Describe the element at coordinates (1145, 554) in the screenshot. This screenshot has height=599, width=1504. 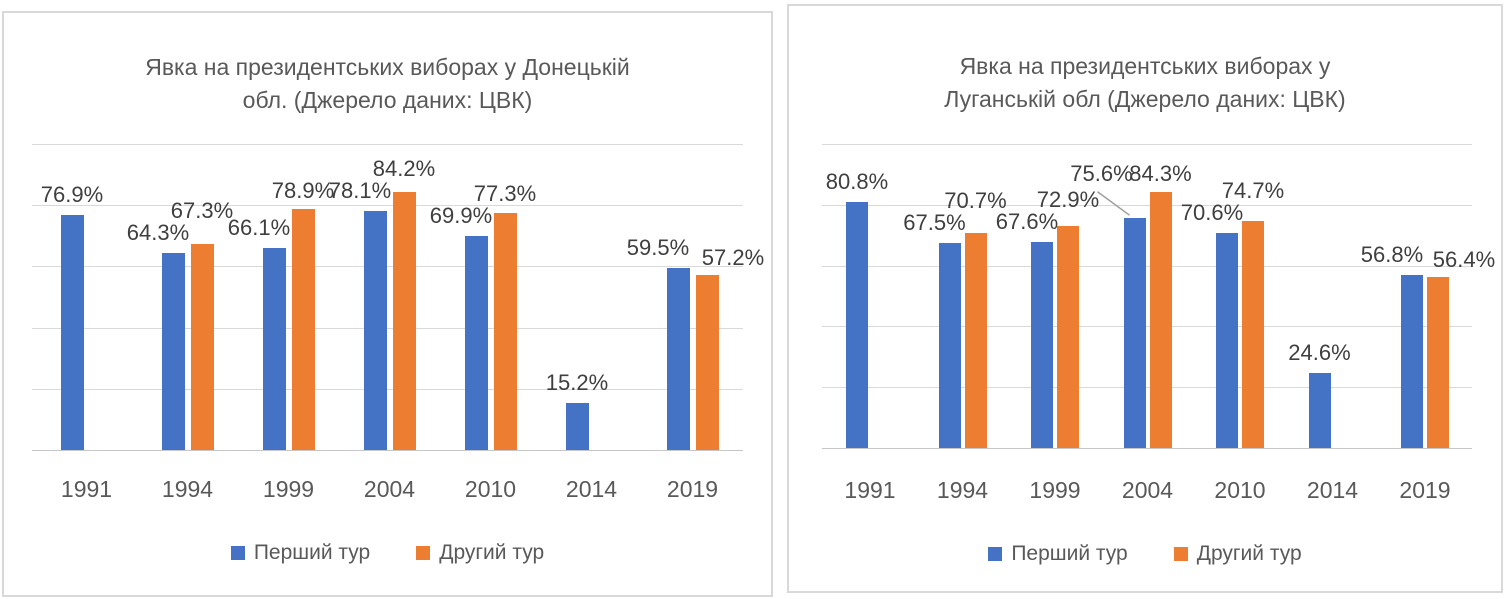
I see `luhansk-legend: Перший тур Другий тур` at that location.